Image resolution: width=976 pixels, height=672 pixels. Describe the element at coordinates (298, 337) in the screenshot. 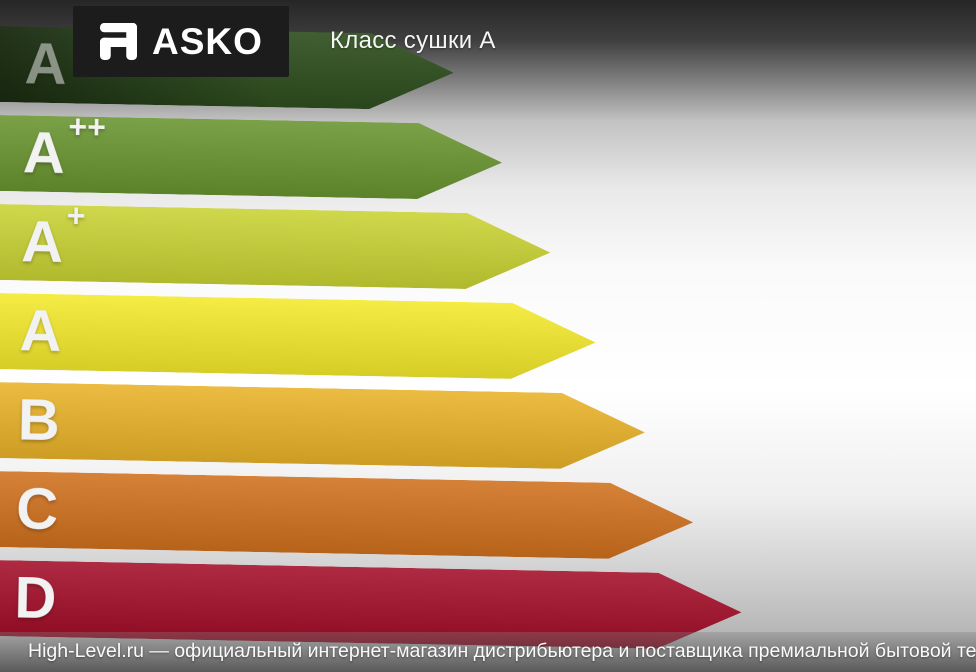

I see `rating-arrow-a: A` at that location.